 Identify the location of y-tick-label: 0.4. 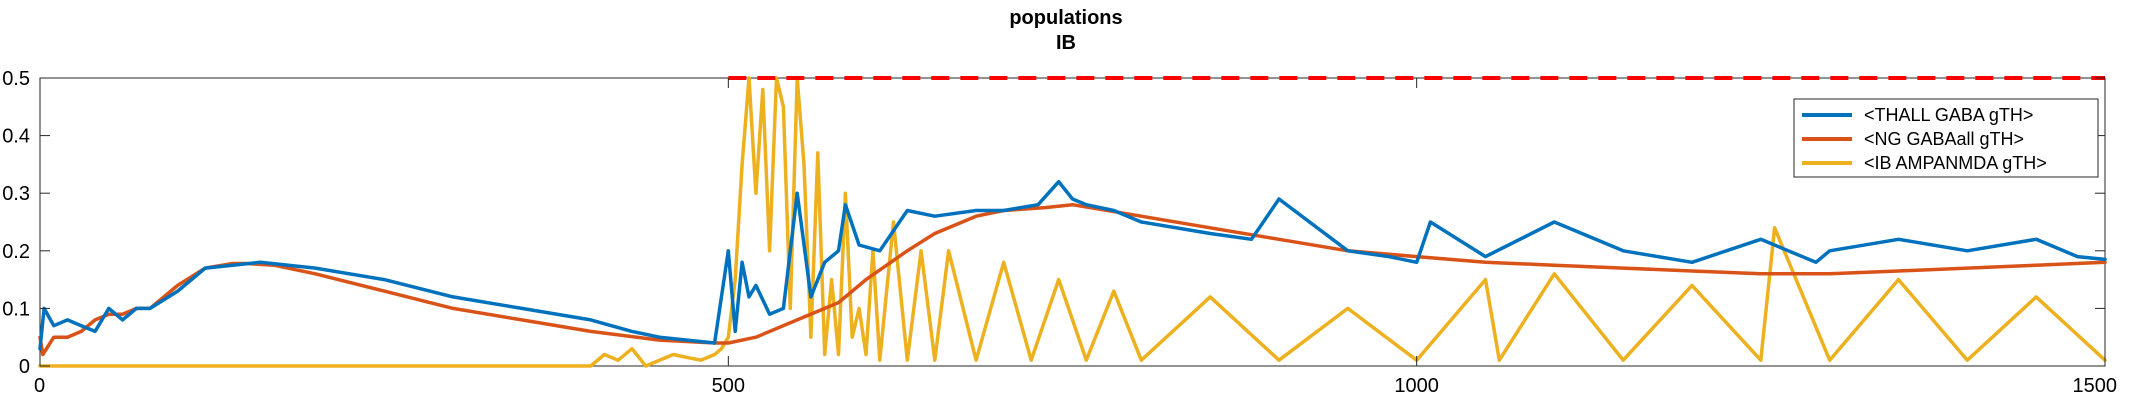
(16, 137).